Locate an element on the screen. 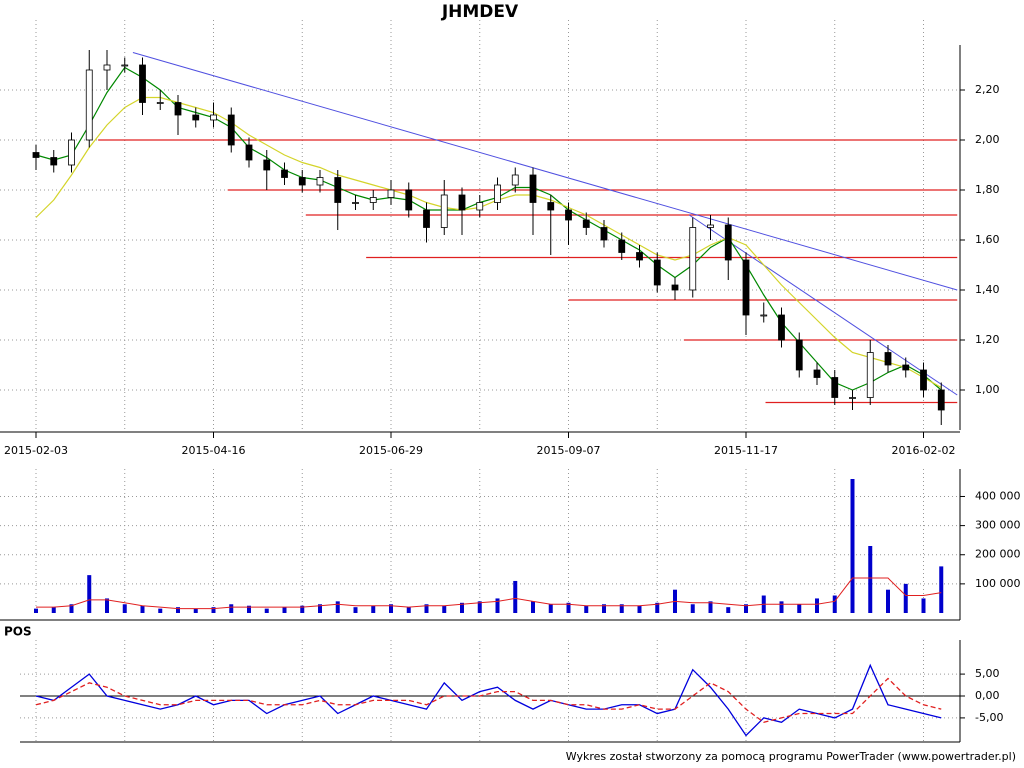 This screenshot has height=768, width=1024. y-tick-label: 1,80 is located at coordinates (987, 189).